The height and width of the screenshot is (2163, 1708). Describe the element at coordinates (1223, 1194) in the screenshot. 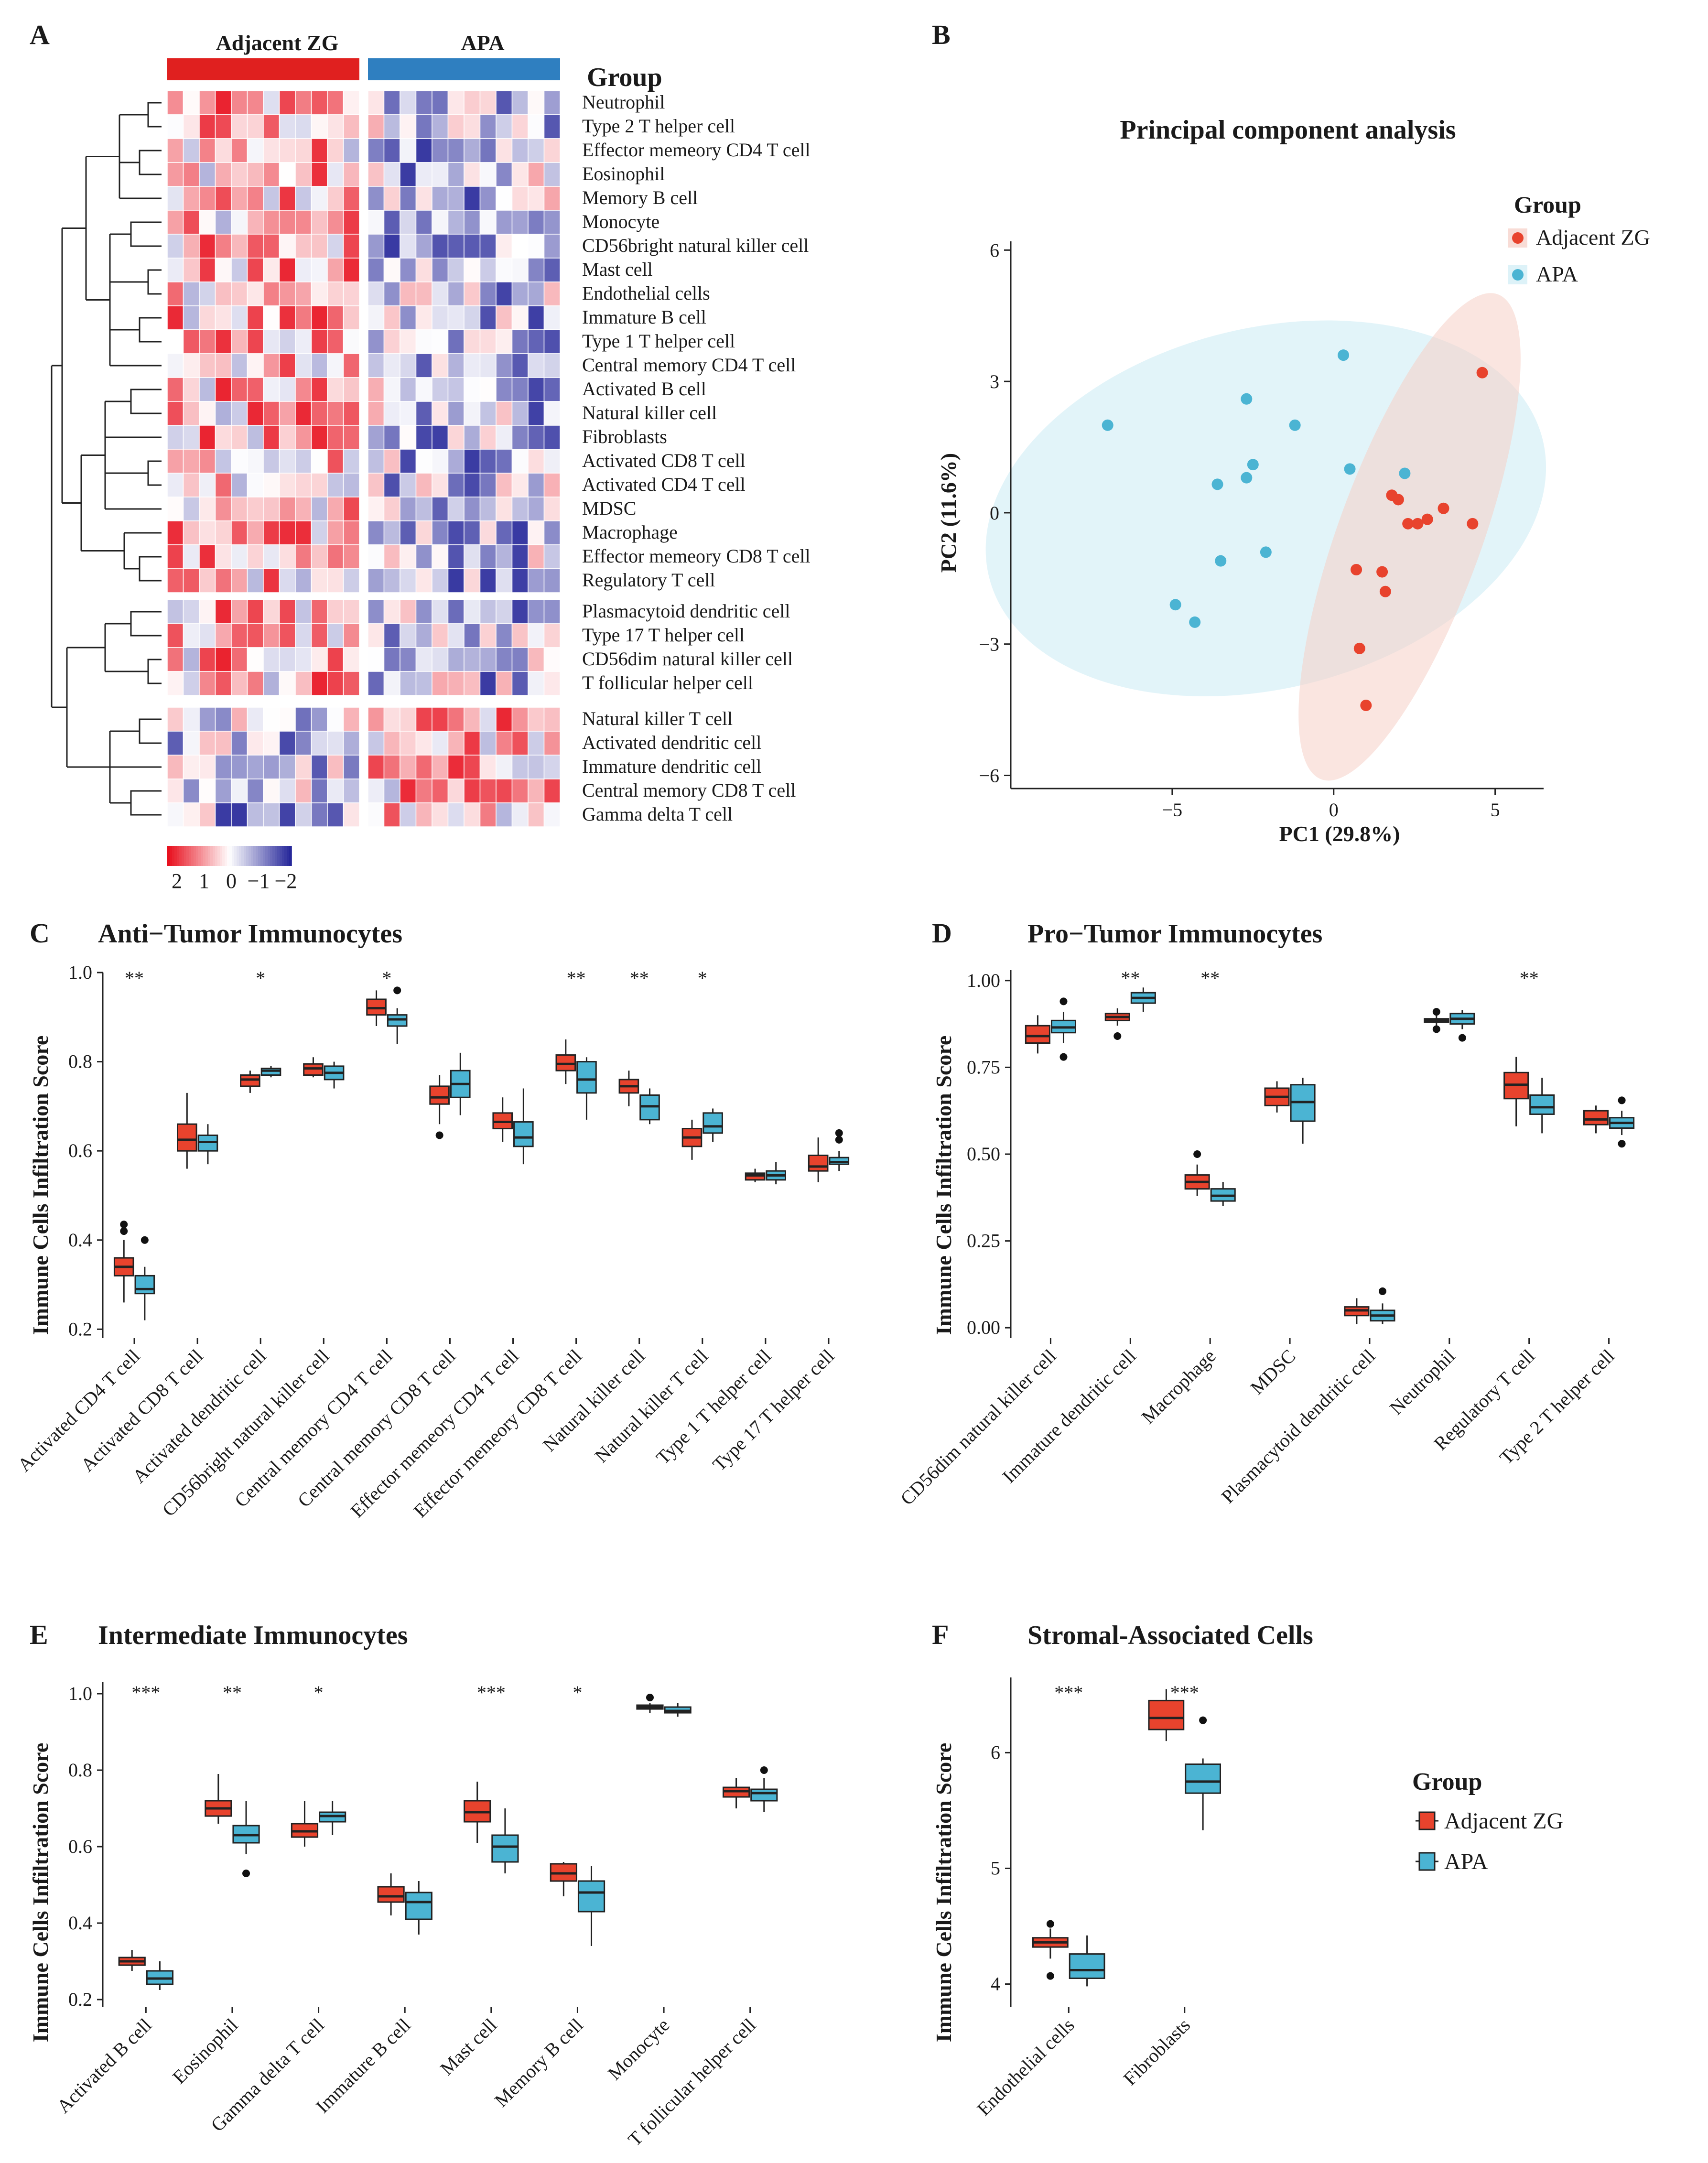

I see `box-apa-macrophage` at that location.